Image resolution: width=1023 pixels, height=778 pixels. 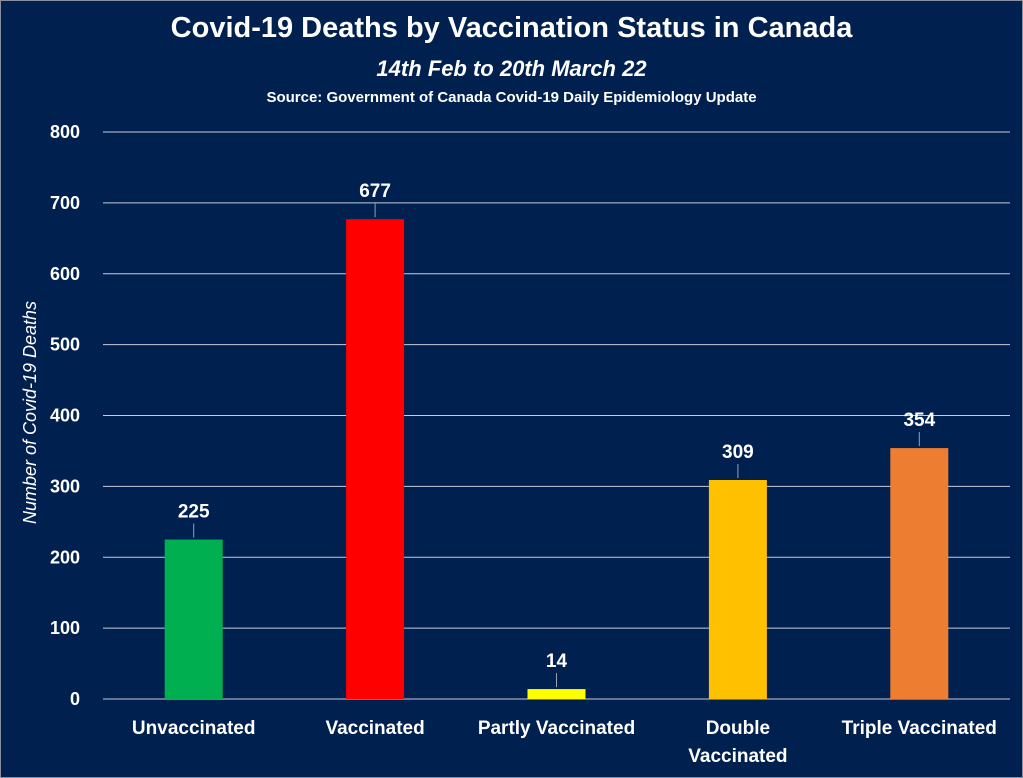 What do you see at coordinates (65, 132) in the screenshot?
I see `y-tick-label: 800` at bounding box center [65, 132].